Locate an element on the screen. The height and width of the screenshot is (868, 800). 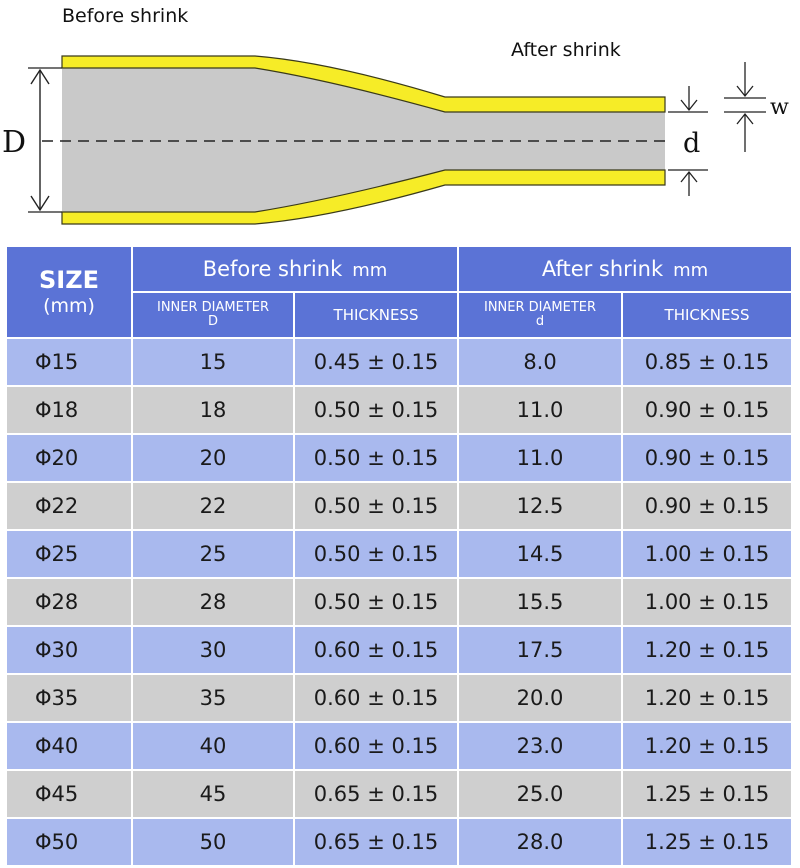
table-row: Φ18 18 0.50 ± 0.15 11.0 0.90 ± 0.15 is located at coordinates (399, 410).